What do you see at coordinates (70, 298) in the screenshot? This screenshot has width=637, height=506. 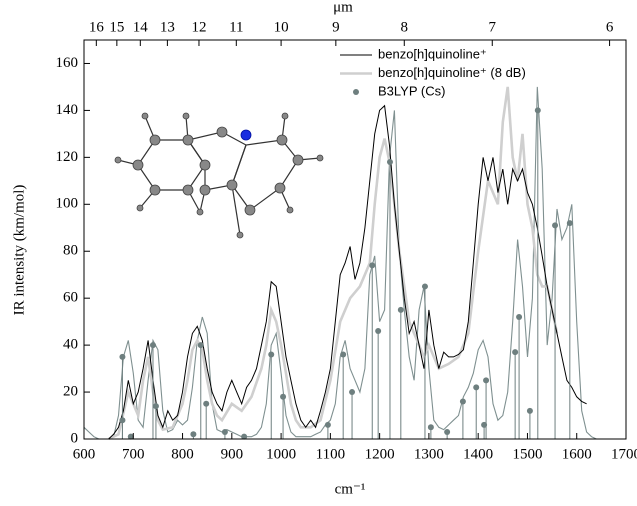 I see `y-tick-label: 60` at bounding box center [70, 298].